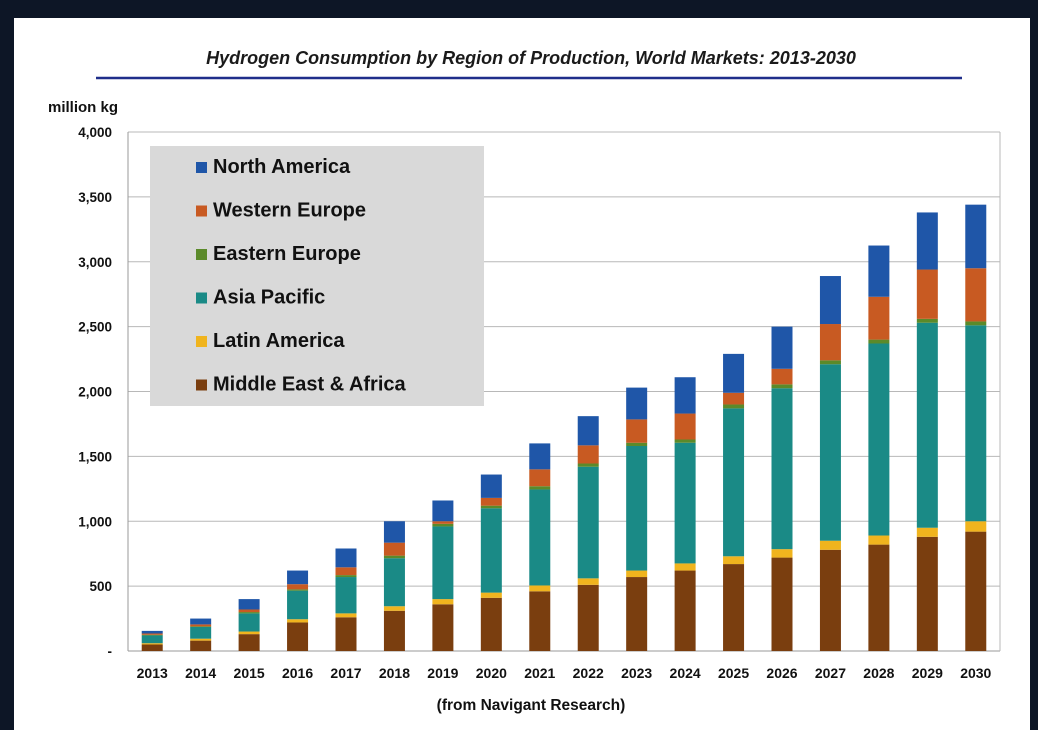 This screenshot has width=1038, height=730. What do you see at coordinates (298, 590) in the screenshot?
I see `bar-segment-eastern-europe-2016` at bounding box center [298, 590].